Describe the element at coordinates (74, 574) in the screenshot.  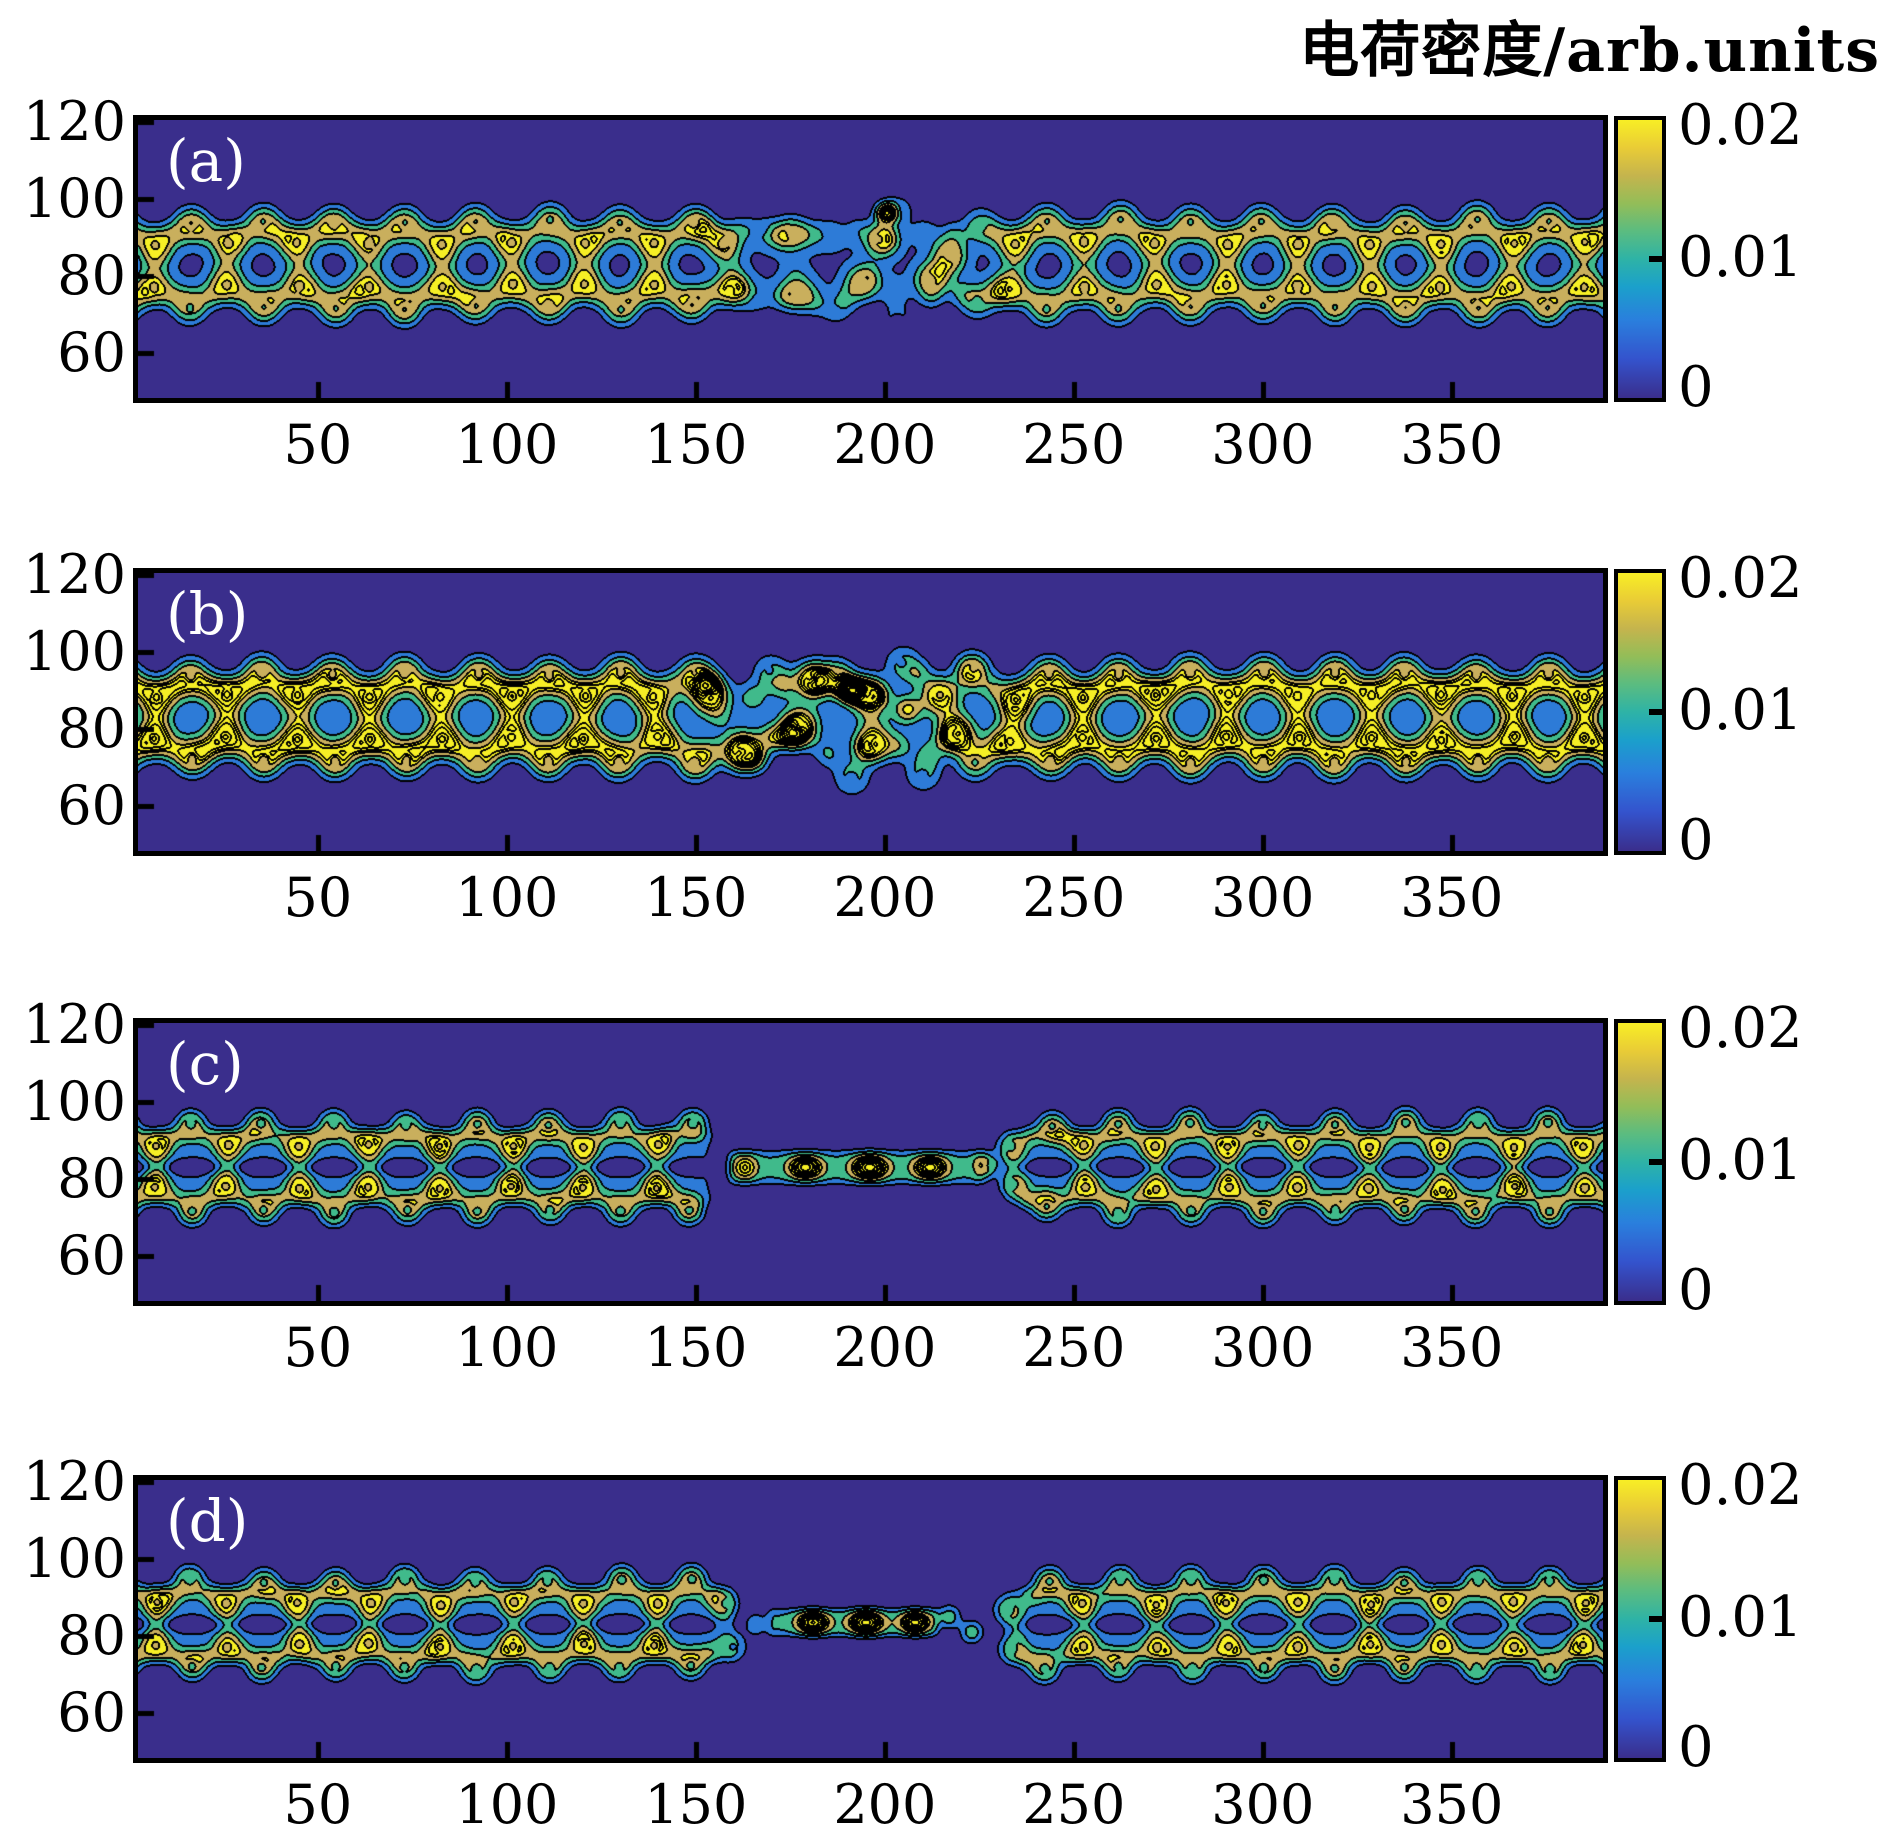
I see `y-tick-label-b-120: 120` at that location.